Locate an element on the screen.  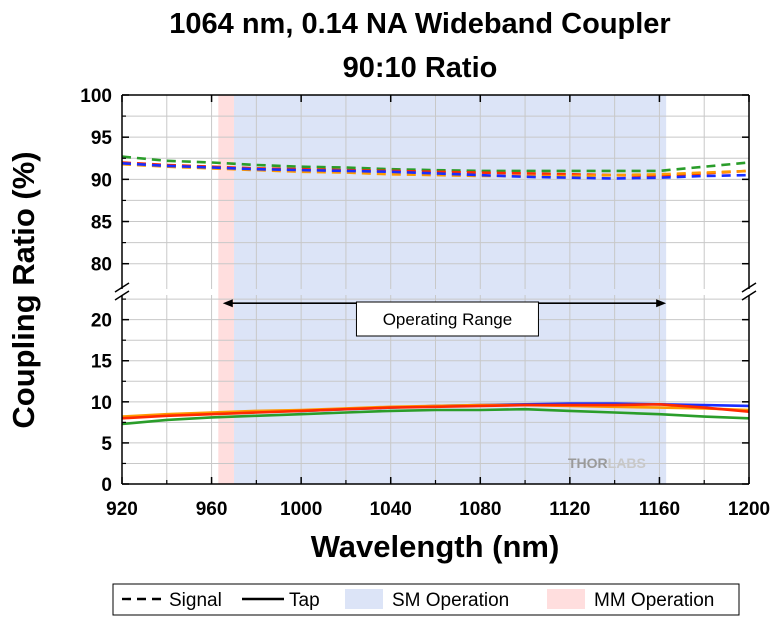
x-tick-label: 1080 is located at coordinates (480, 509).